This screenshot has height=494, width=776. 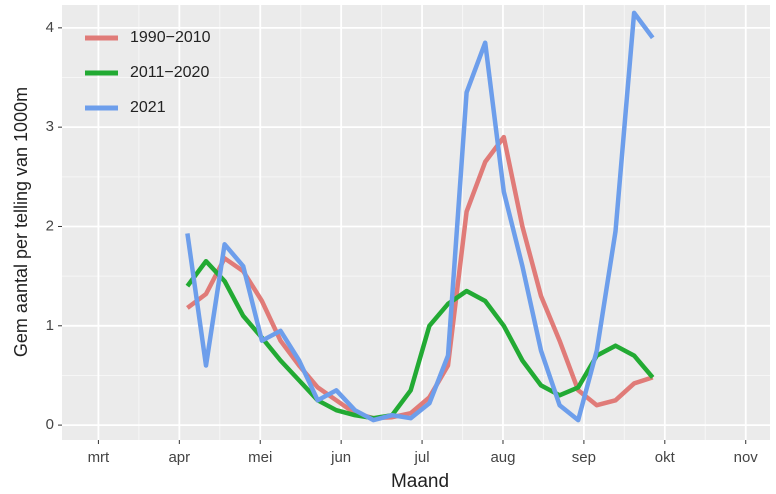 I want to click on y-tick-label: 3, so click(x=50, y=126).